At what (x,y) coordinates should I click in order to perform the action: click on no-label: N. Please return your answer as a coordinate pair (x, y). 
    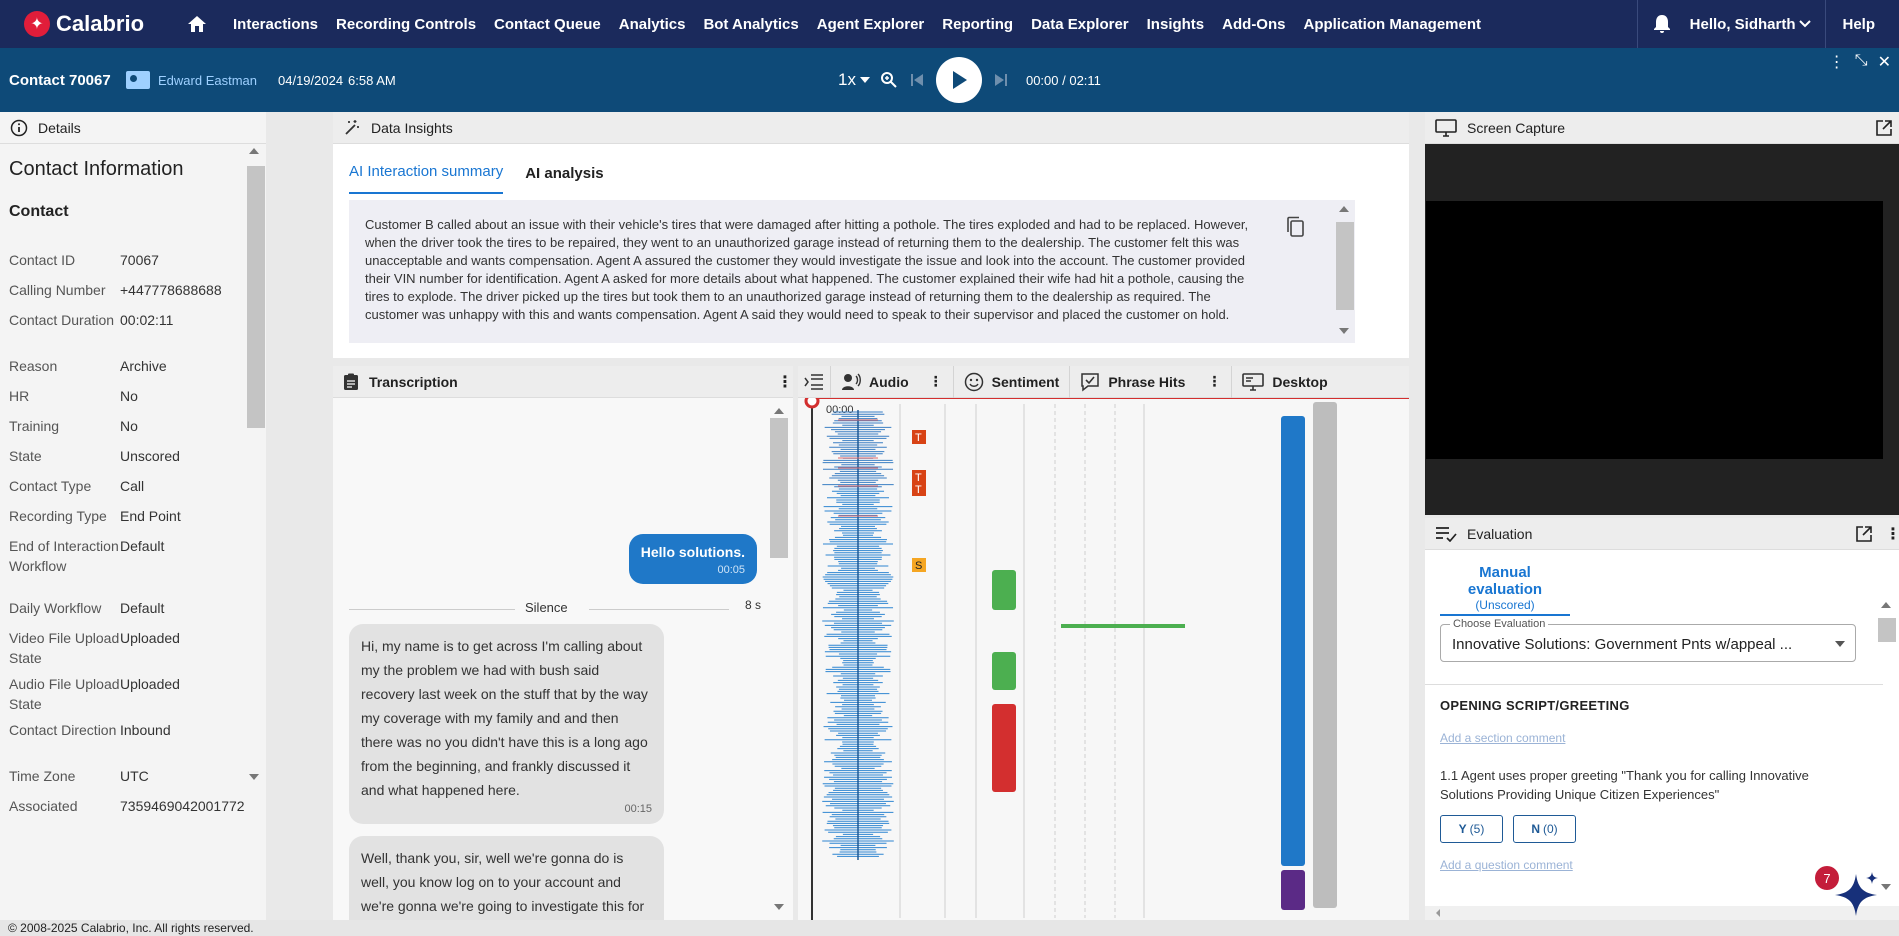
    Looking at the image, I should click on (1535, 829).